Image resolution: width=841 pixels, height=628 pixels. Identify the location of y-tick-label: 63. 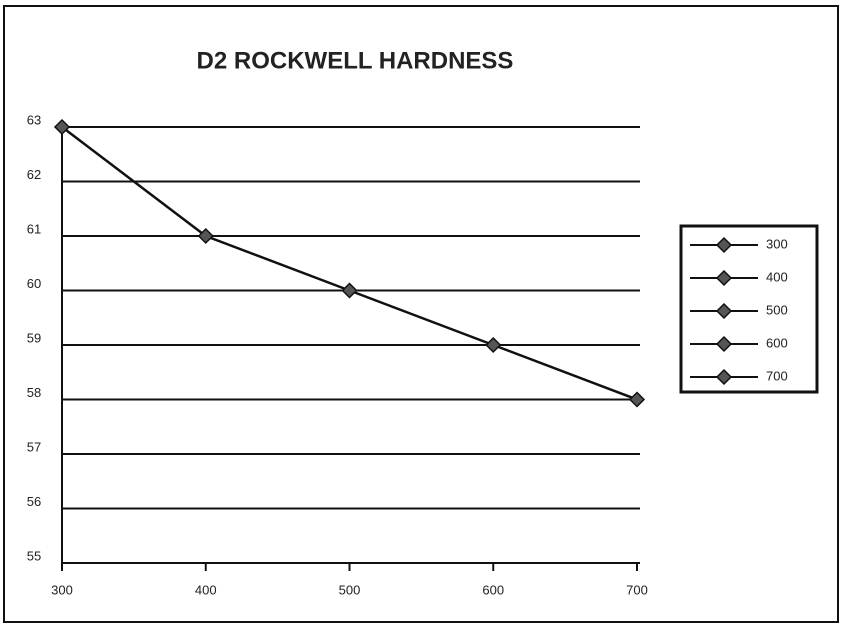
(34, 119).